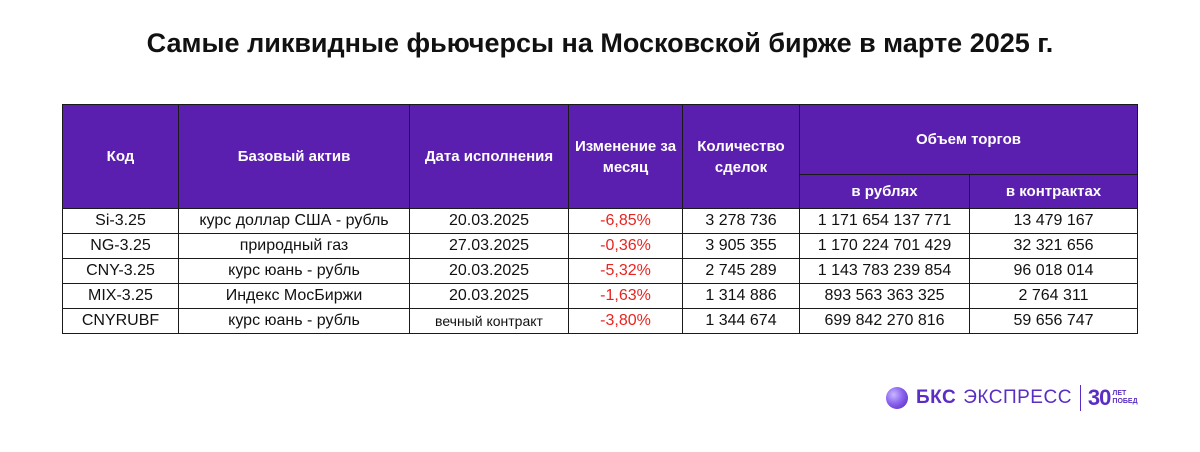 The width and height of the screenshot is (1200, 452). I want to click on cell-date: вечный контракт, so click(489, 321).